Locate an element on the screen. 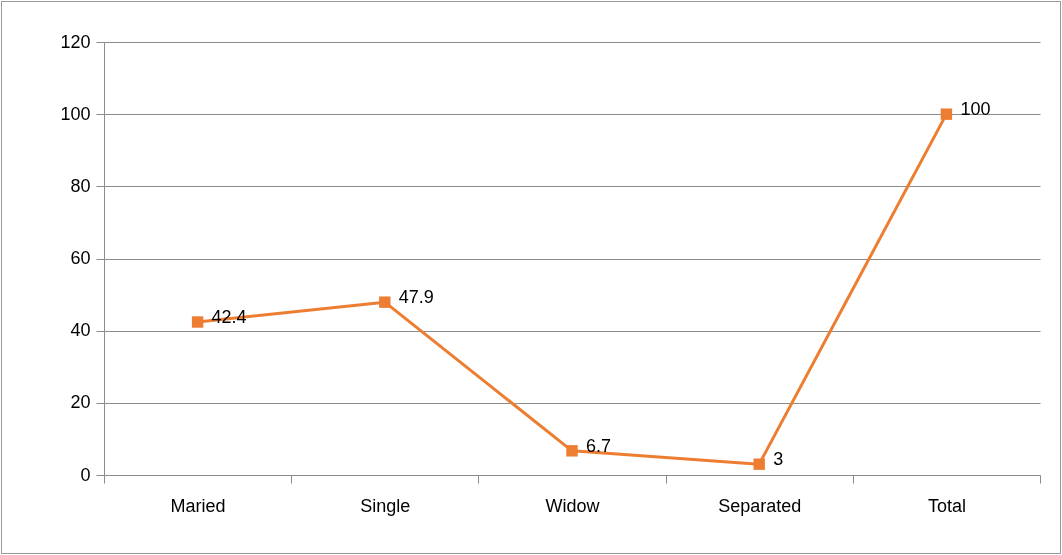  y-tick-label: 100 is located at coordinates (75, 113).